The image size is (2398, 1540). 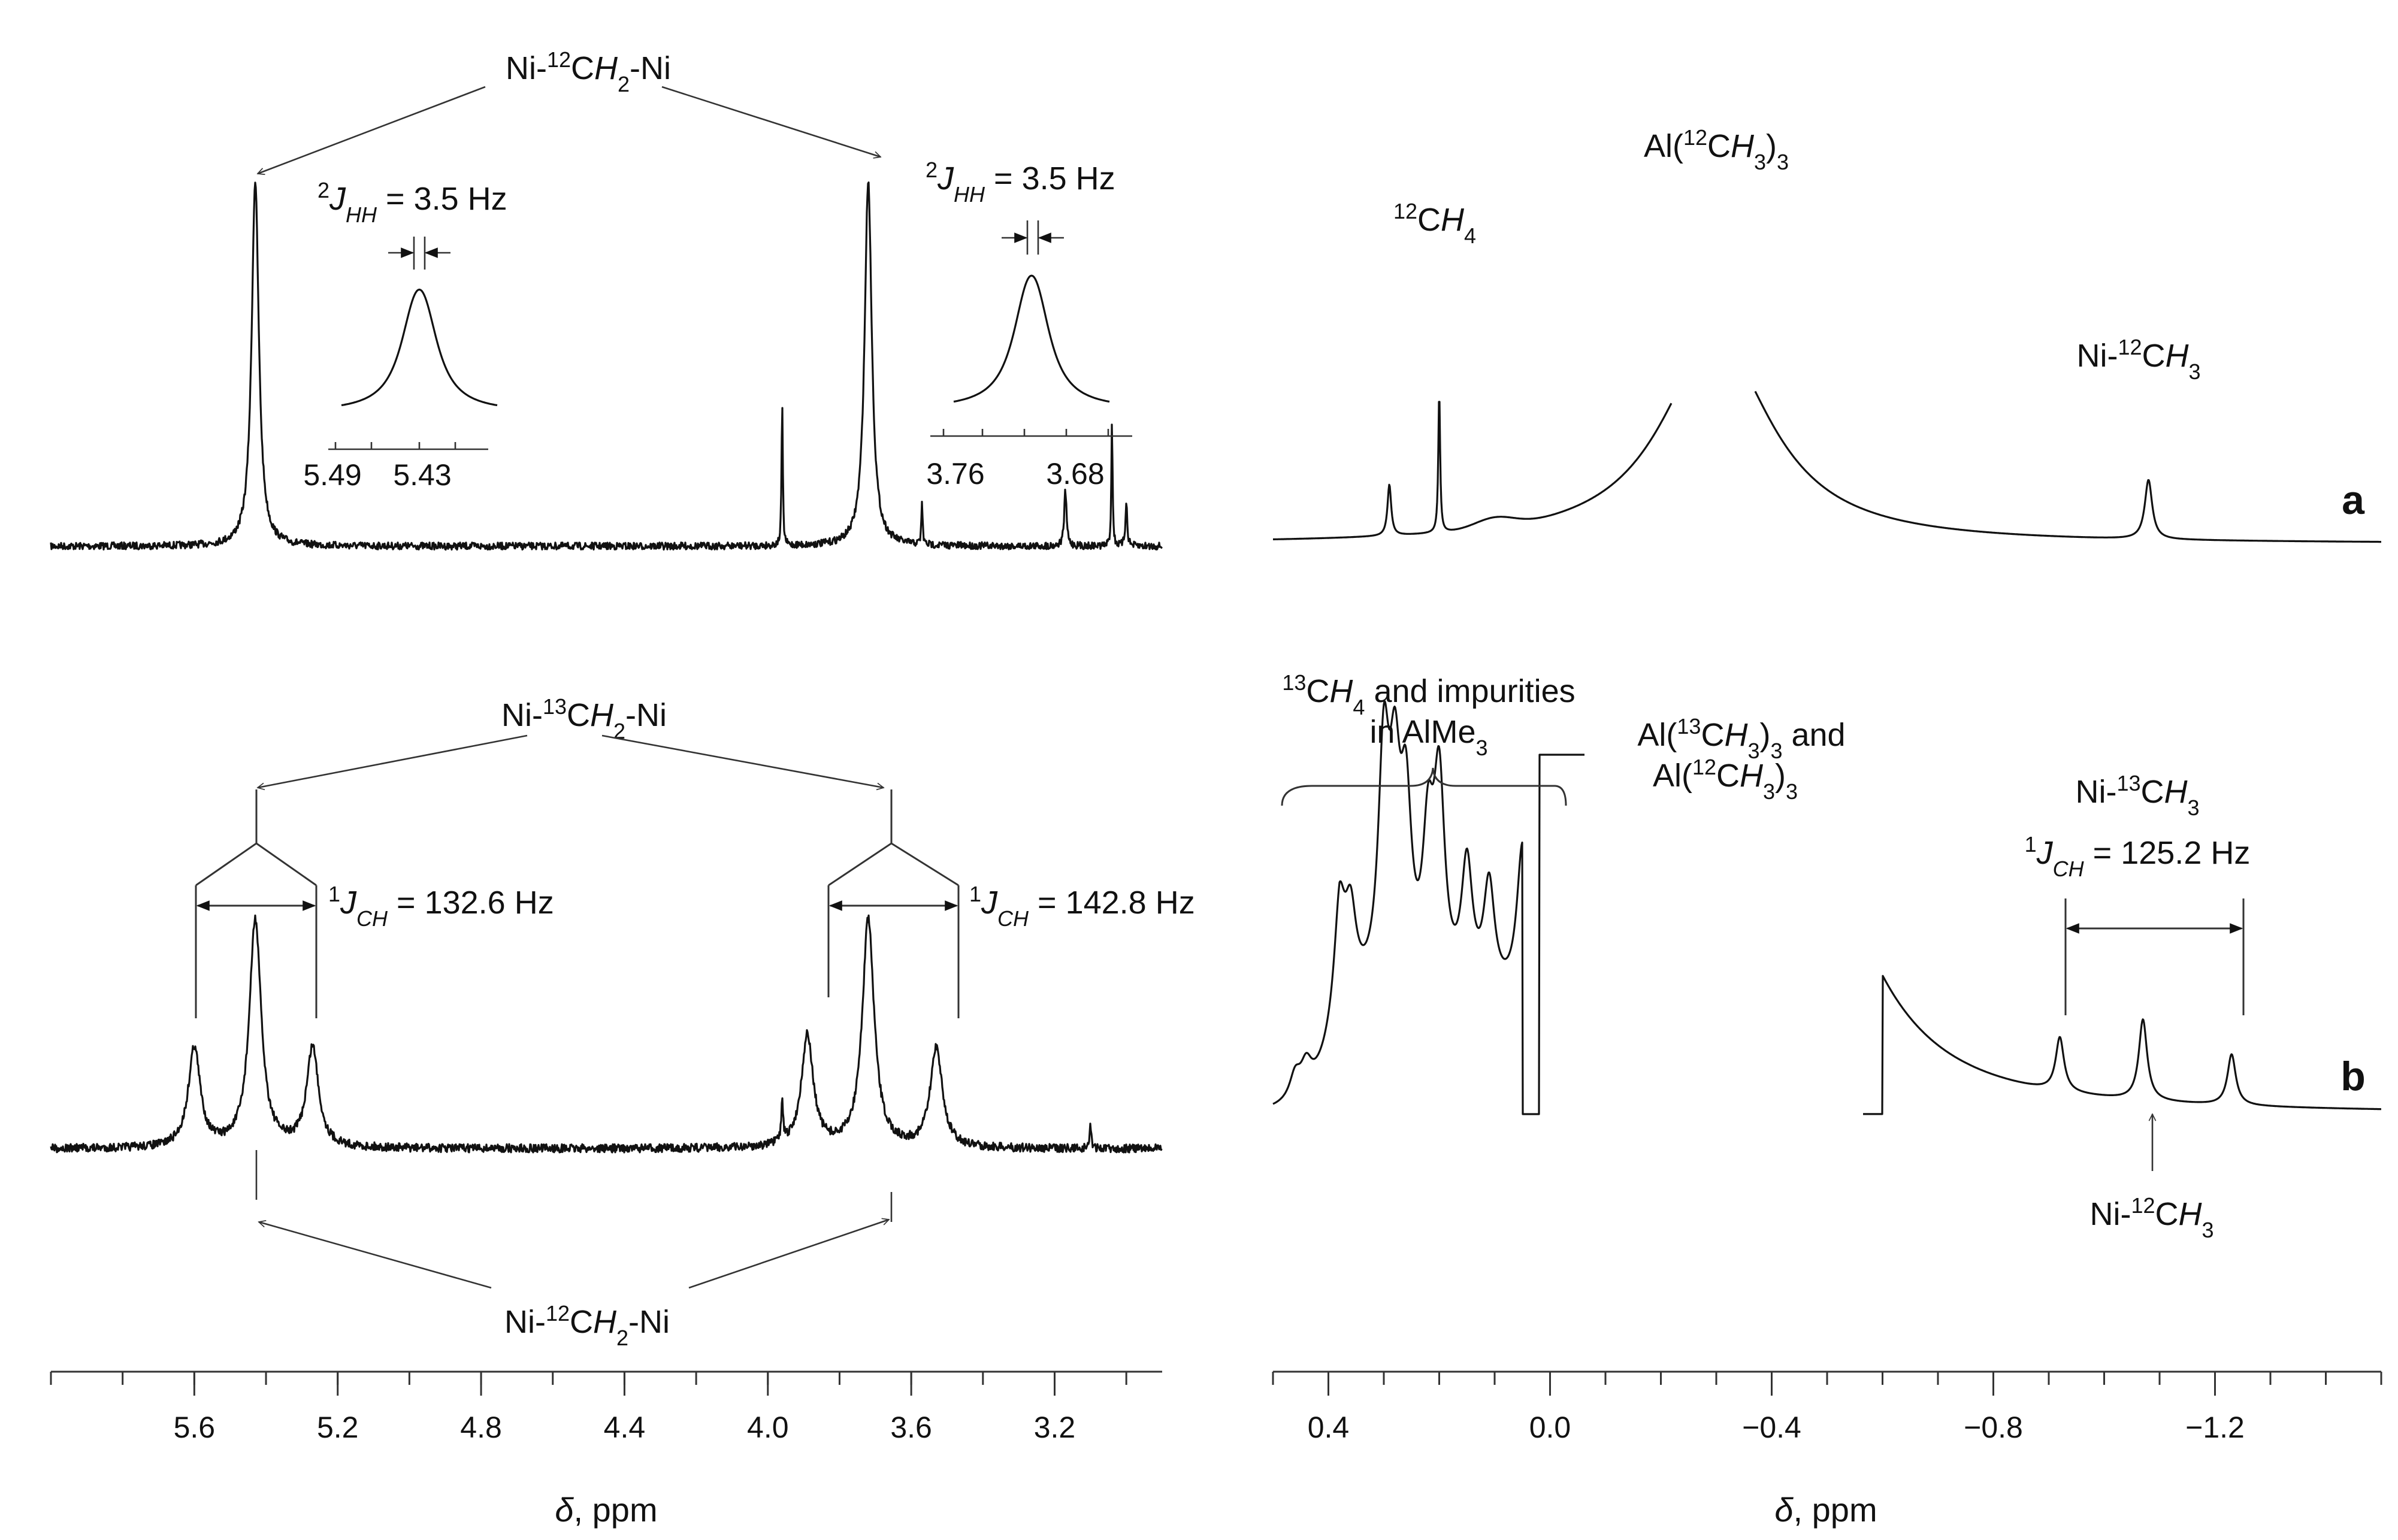 What do you see at coordinates (1827, 467) in the screenshot?
I see `spectrum-a-trace` at bounding box center [1827, 467].